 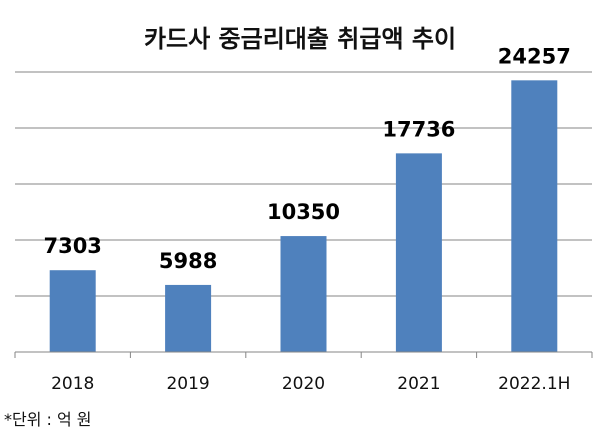 What do you see at coordinates (303, 384) in the screenshot?
I see `x-tick-label: 2020` at bounding box center [303, 384].